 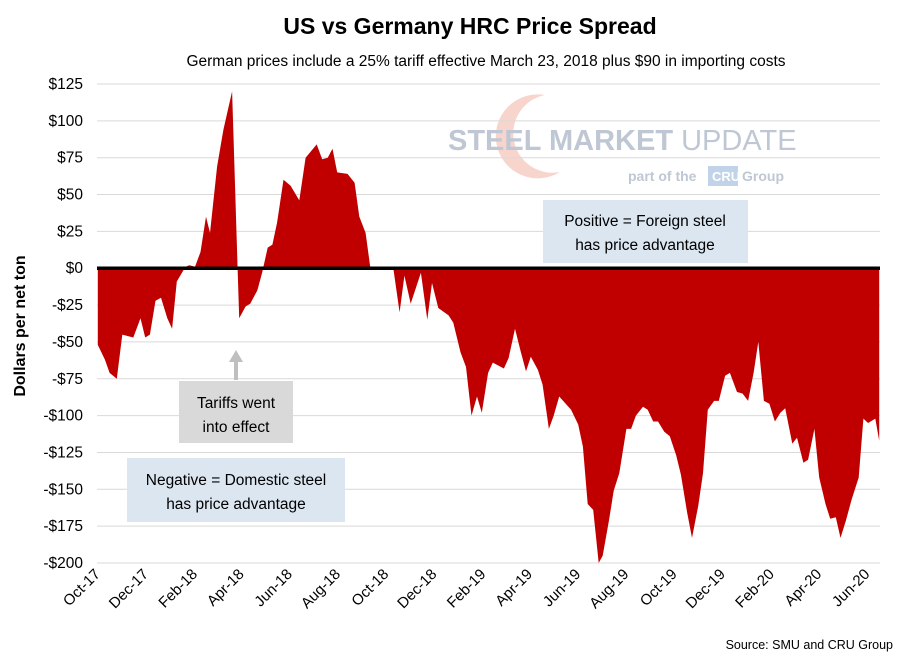 What do you see at coordinates (70, 195) in the screenshot?
I see `y-tick-label: $50` at bounding box center [70, 195].